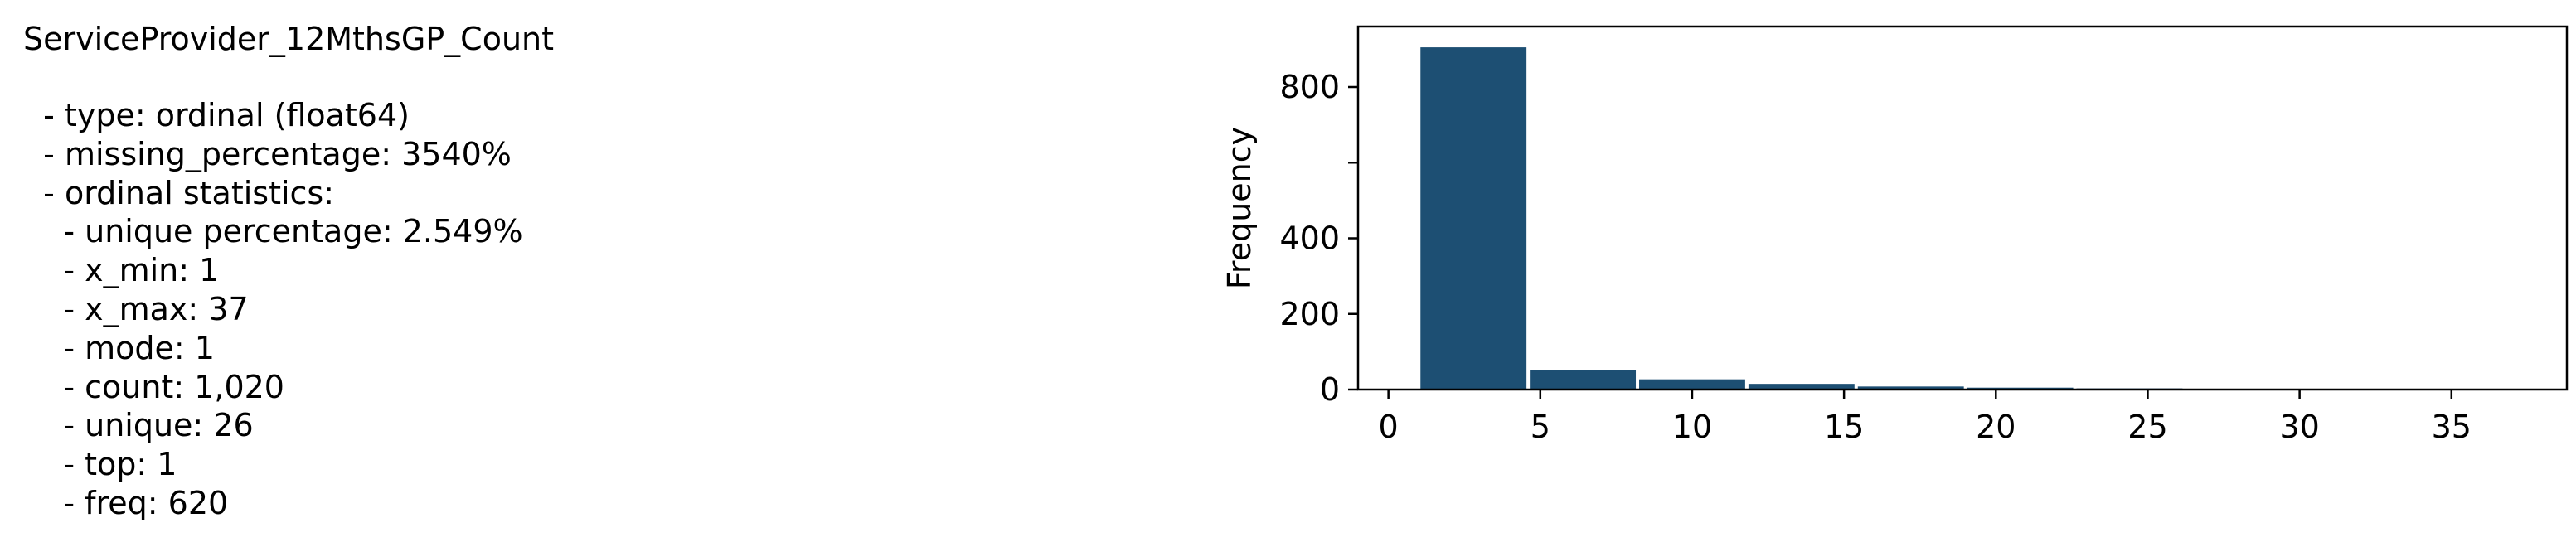 The width and height of the screenshot is (2576, 547). I want to click on x-tick-label: 15, so click(1844, 427).